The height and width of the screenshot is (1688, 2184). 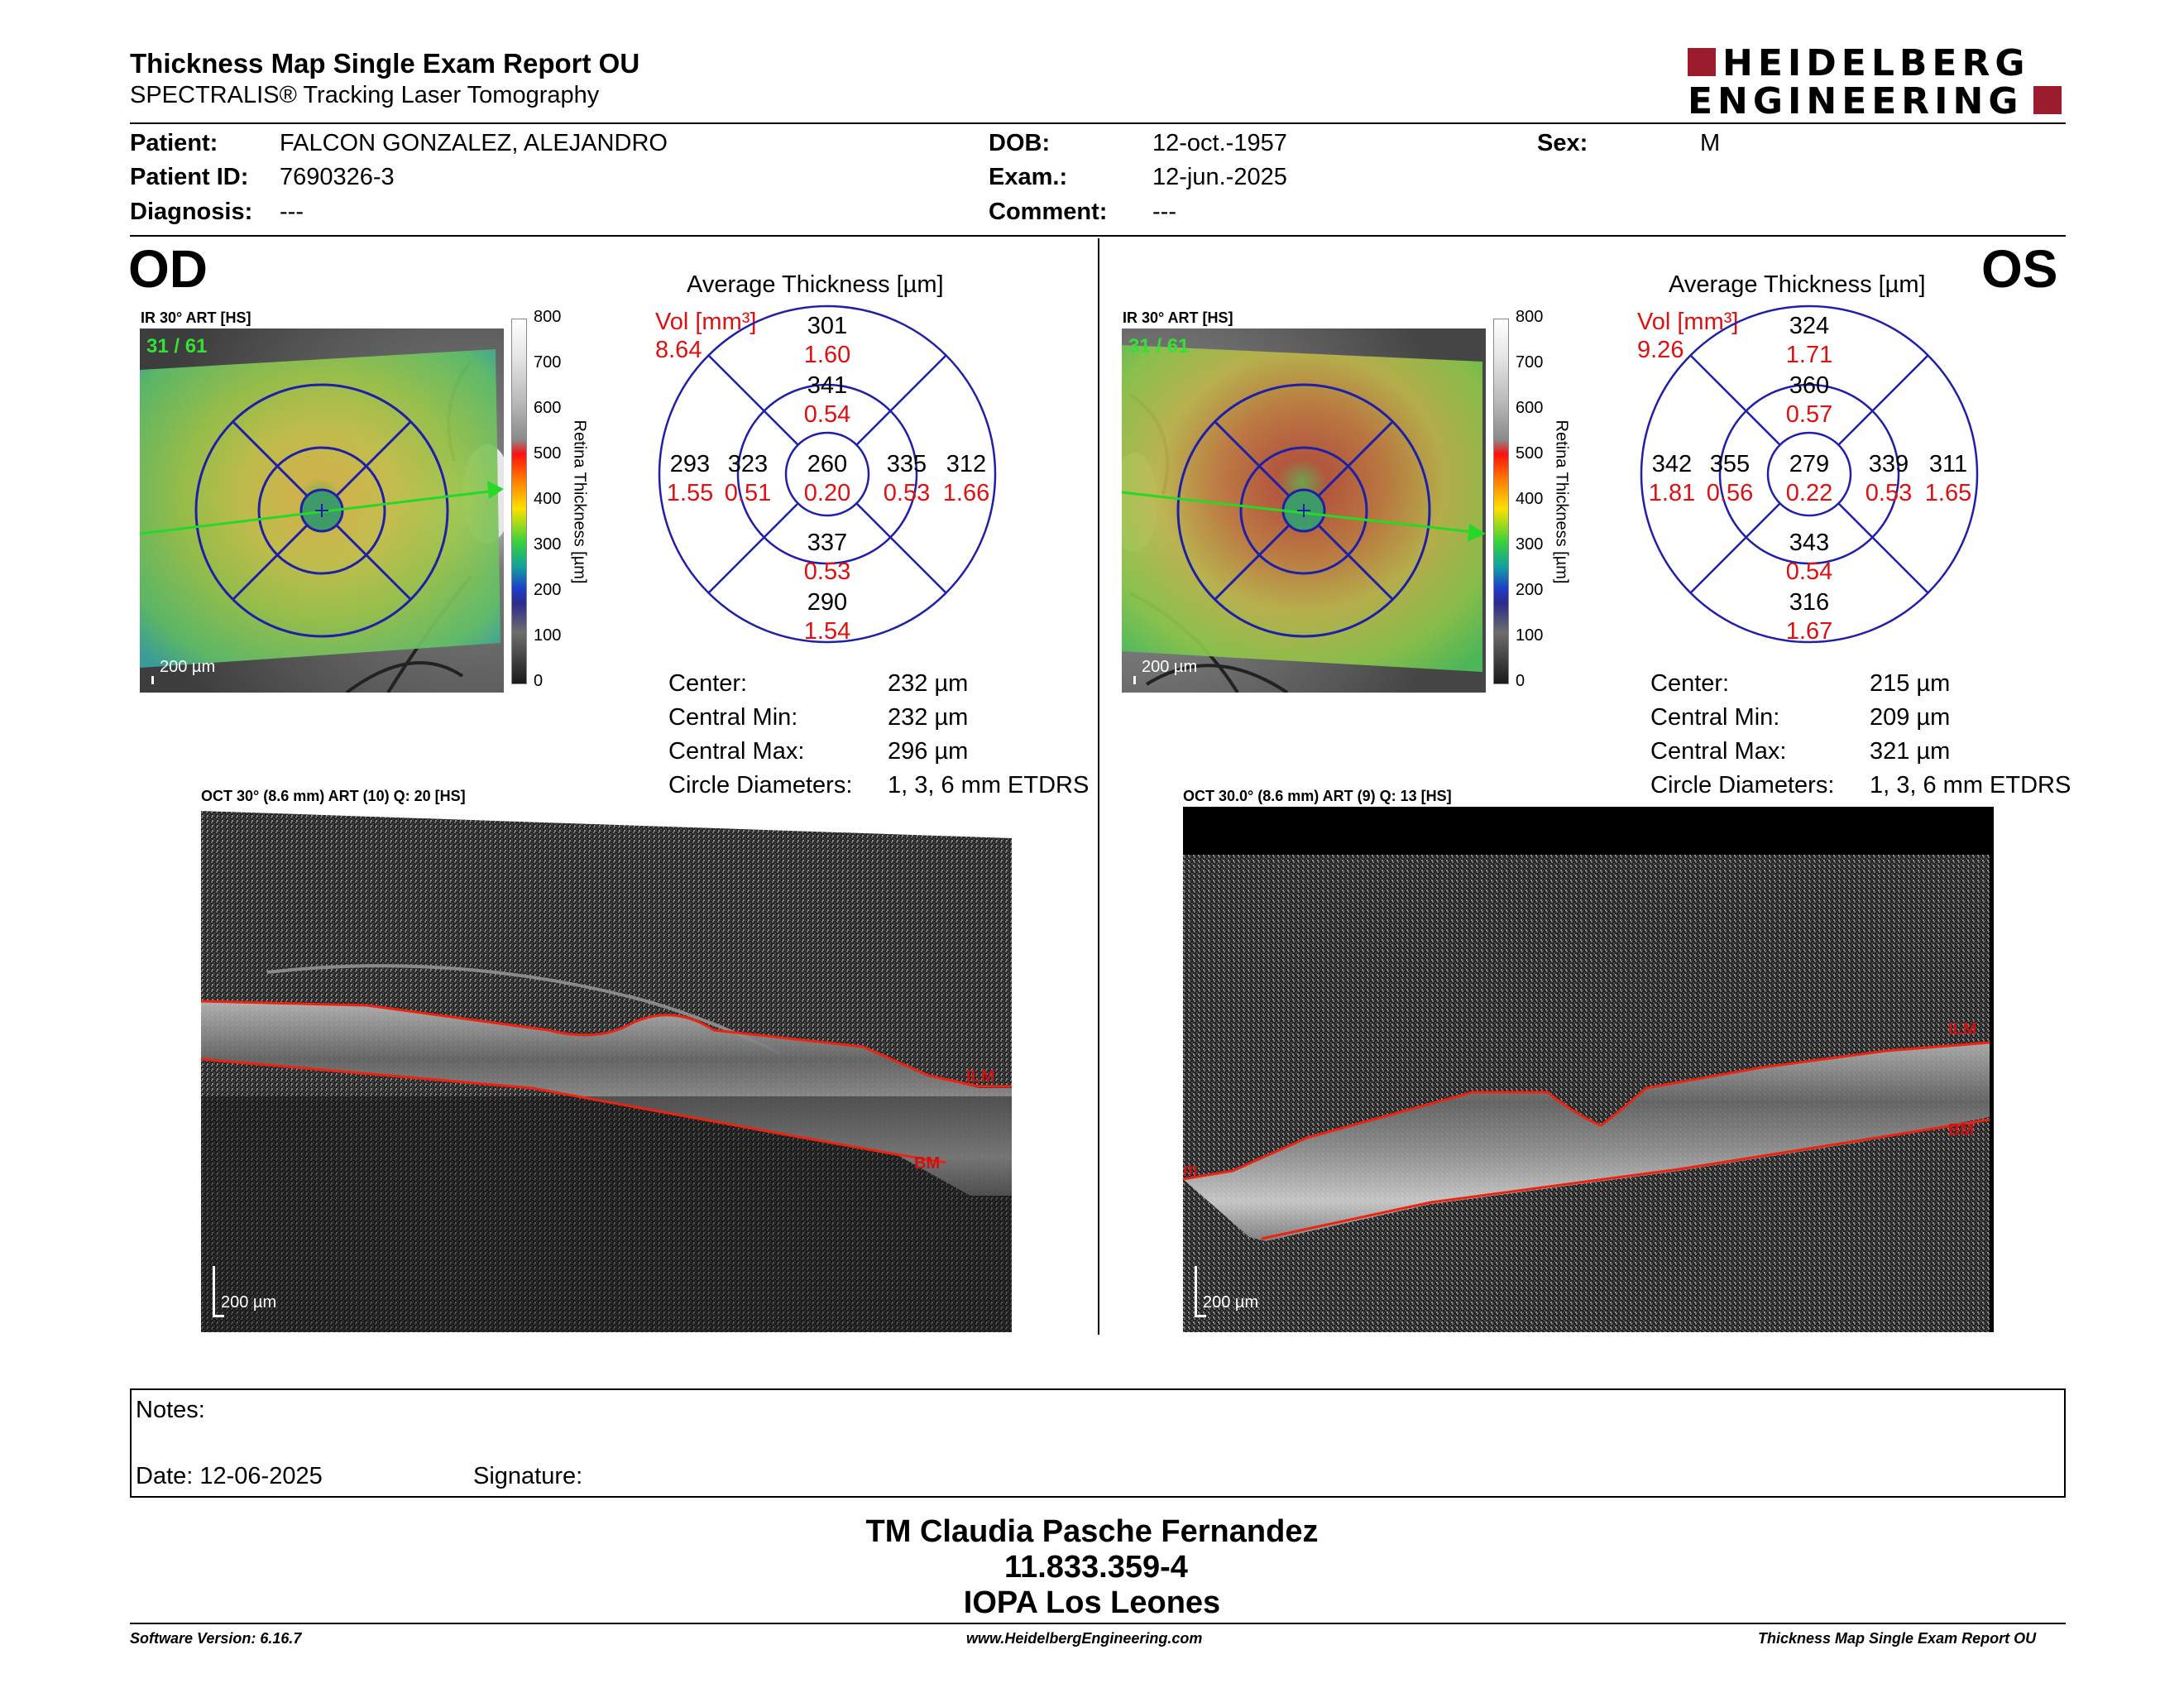 I want to click on os-inner-superior-thickness: 360, so click(x=1809, y=385).